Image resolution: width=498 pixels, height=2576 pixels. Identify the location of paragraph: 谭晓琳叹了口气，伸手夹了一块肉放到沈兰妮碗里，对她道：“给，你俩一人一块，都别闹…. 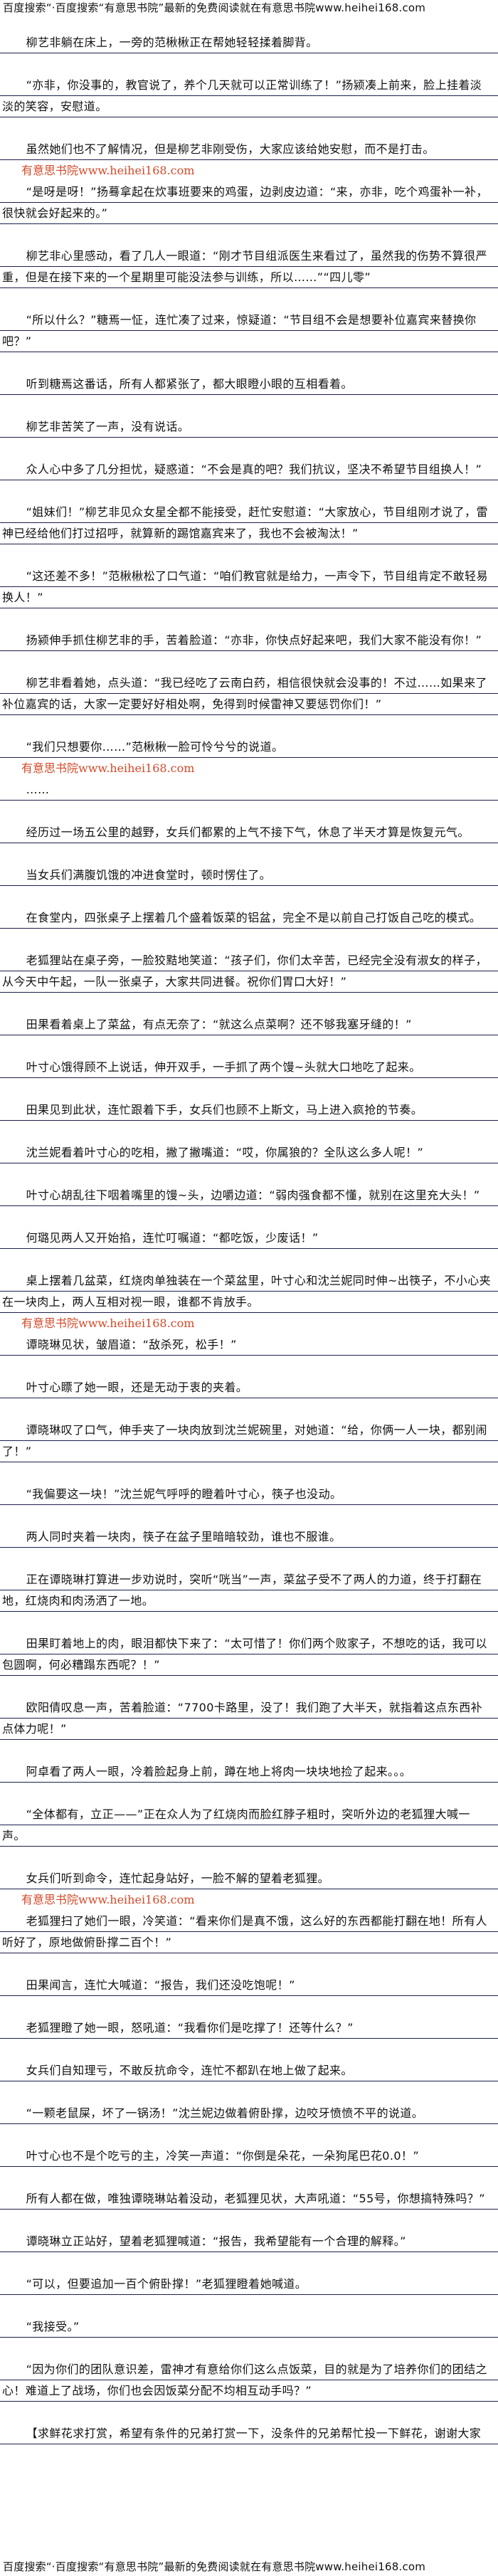
(249, 1441).